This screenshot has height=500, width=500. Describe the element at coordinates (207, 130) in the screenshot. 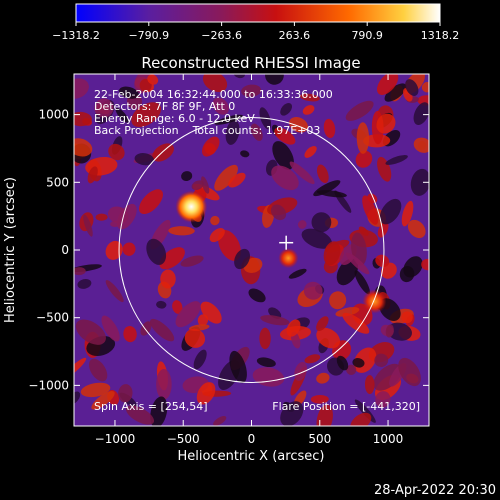

I see `annotation-method: Back Projection Total counts: 1.97E+03` at that location.